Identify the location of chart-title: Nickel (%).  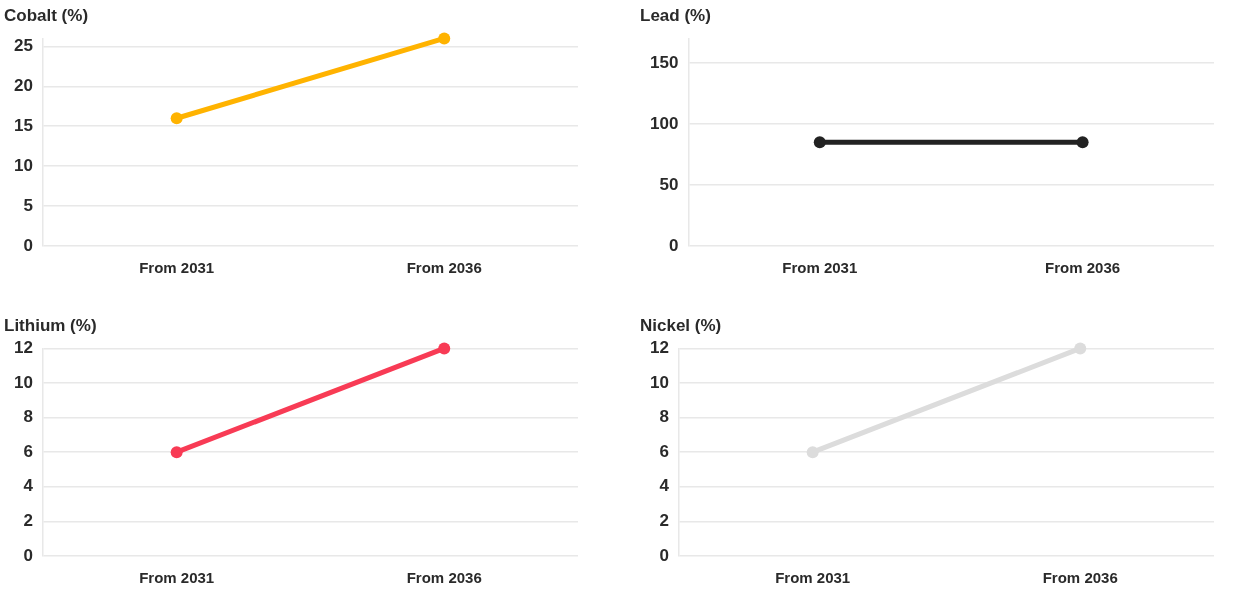
(681, 325).